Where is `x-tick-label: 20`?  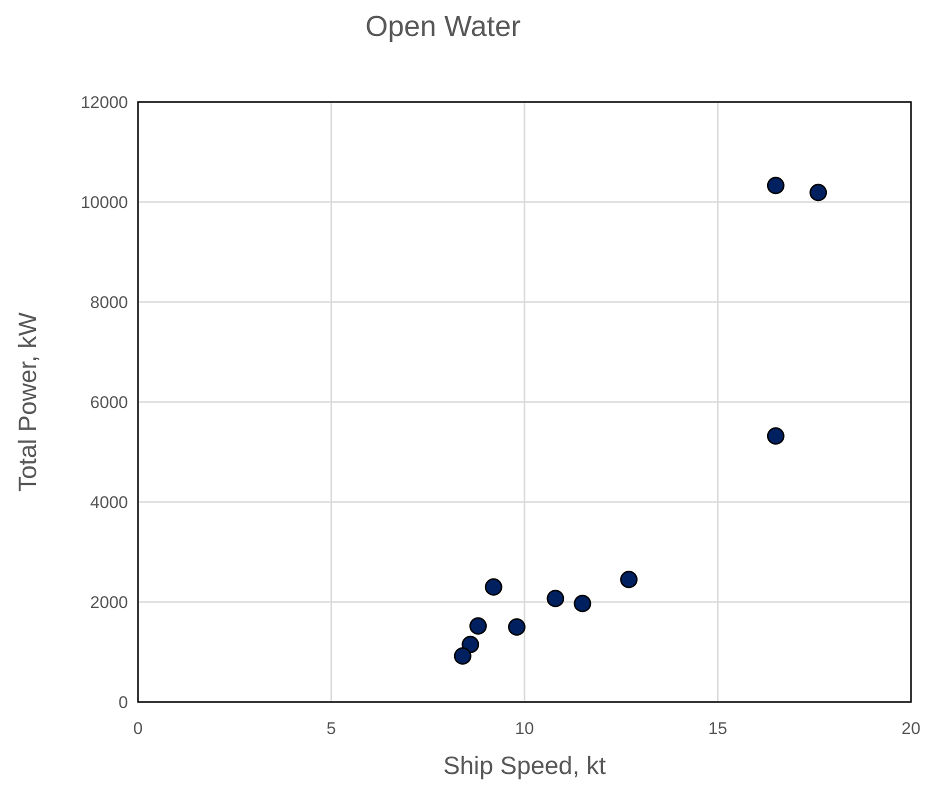 x-tick-label: 20 is located at coordinates (911, 728).